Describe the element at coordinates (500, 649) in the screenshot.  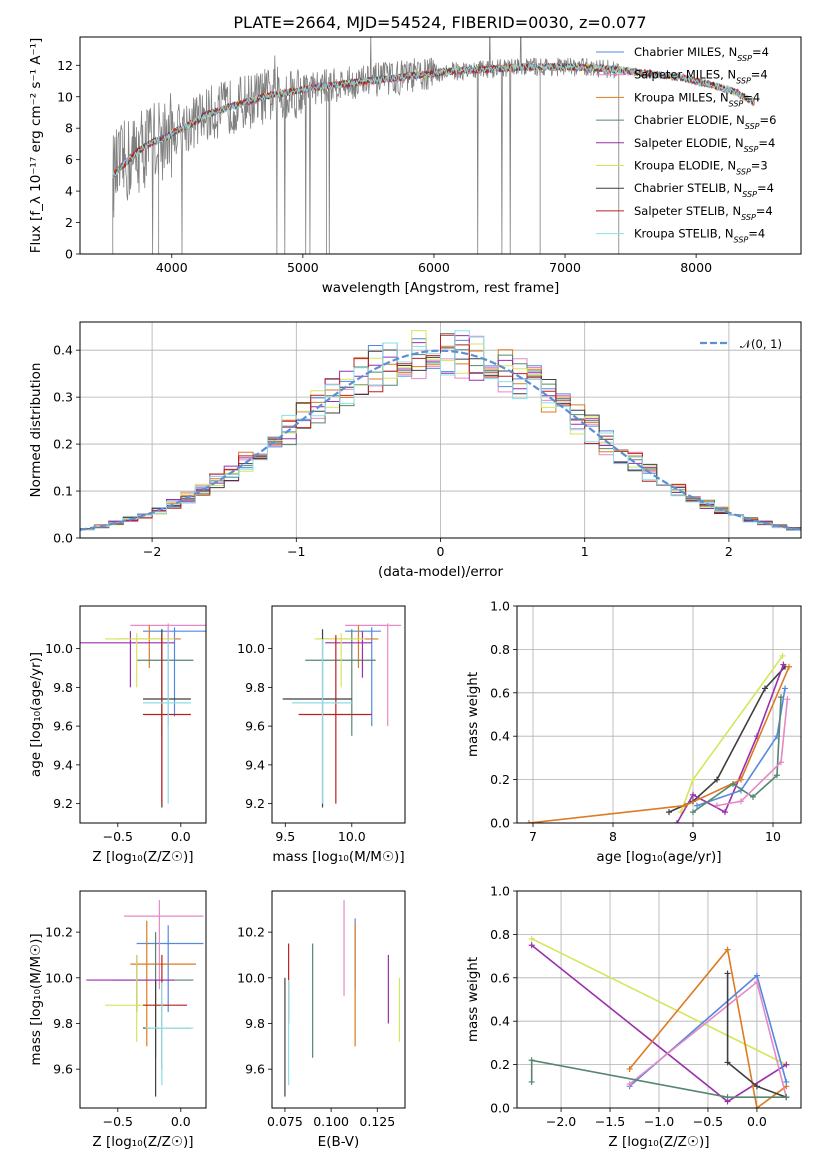
I see `massweight-vs-age-ytick-label: 0.8` at that location.